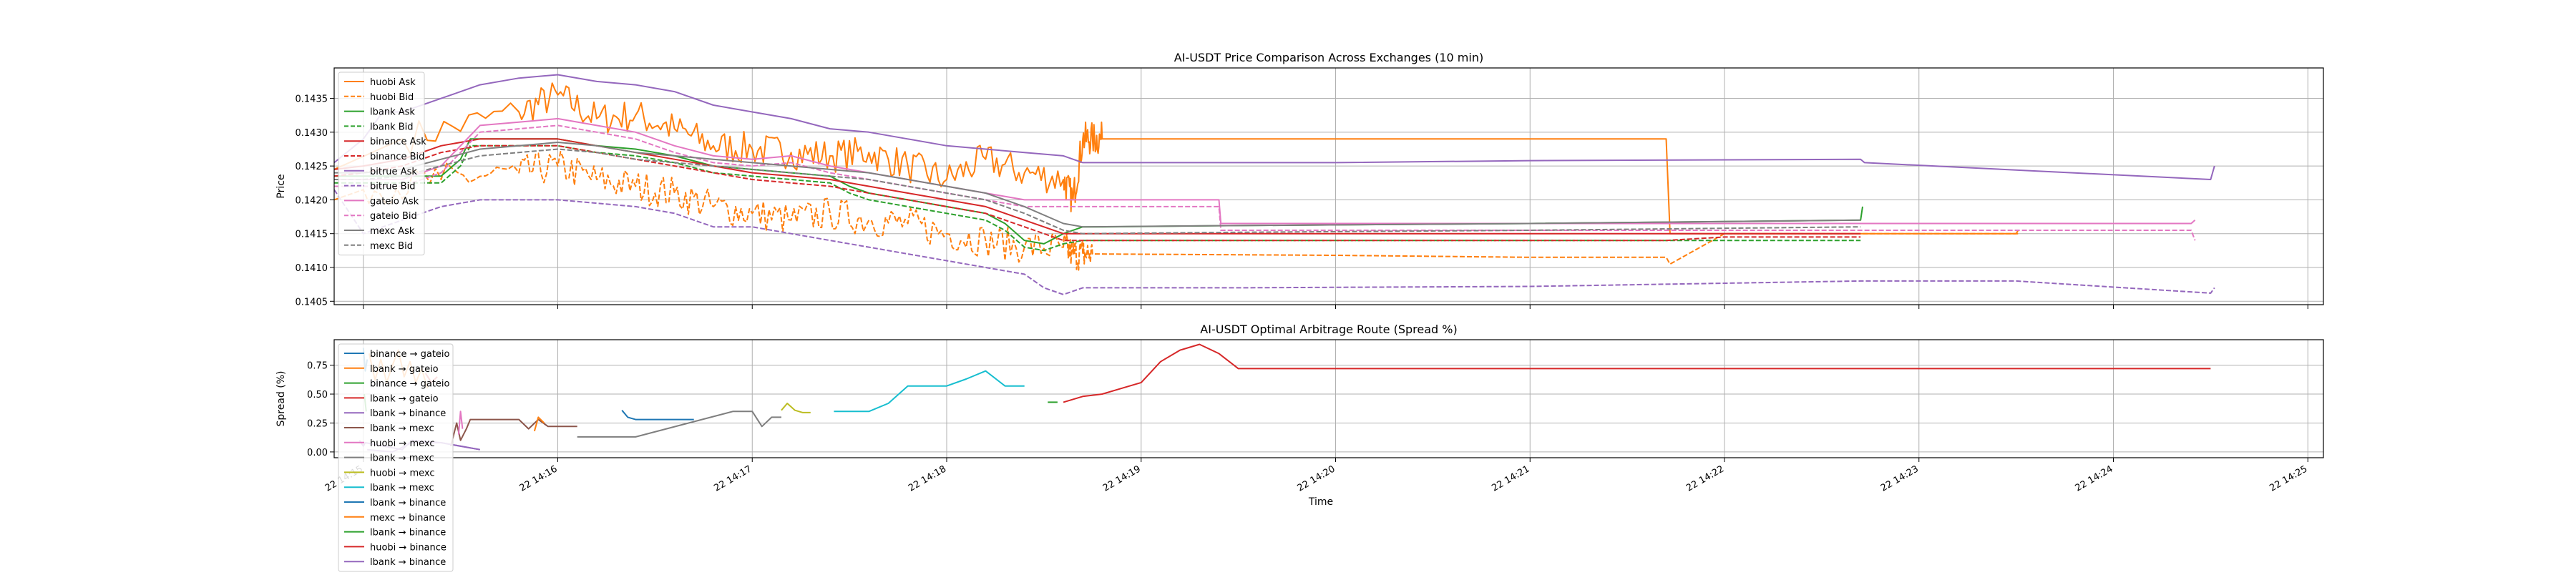 Image resolution: width=2576 pixels, height=575 pixels. Describe the element at coordinates (312, 268) in the screenshot. I see `y-tick-label: 0.1410` at that location.